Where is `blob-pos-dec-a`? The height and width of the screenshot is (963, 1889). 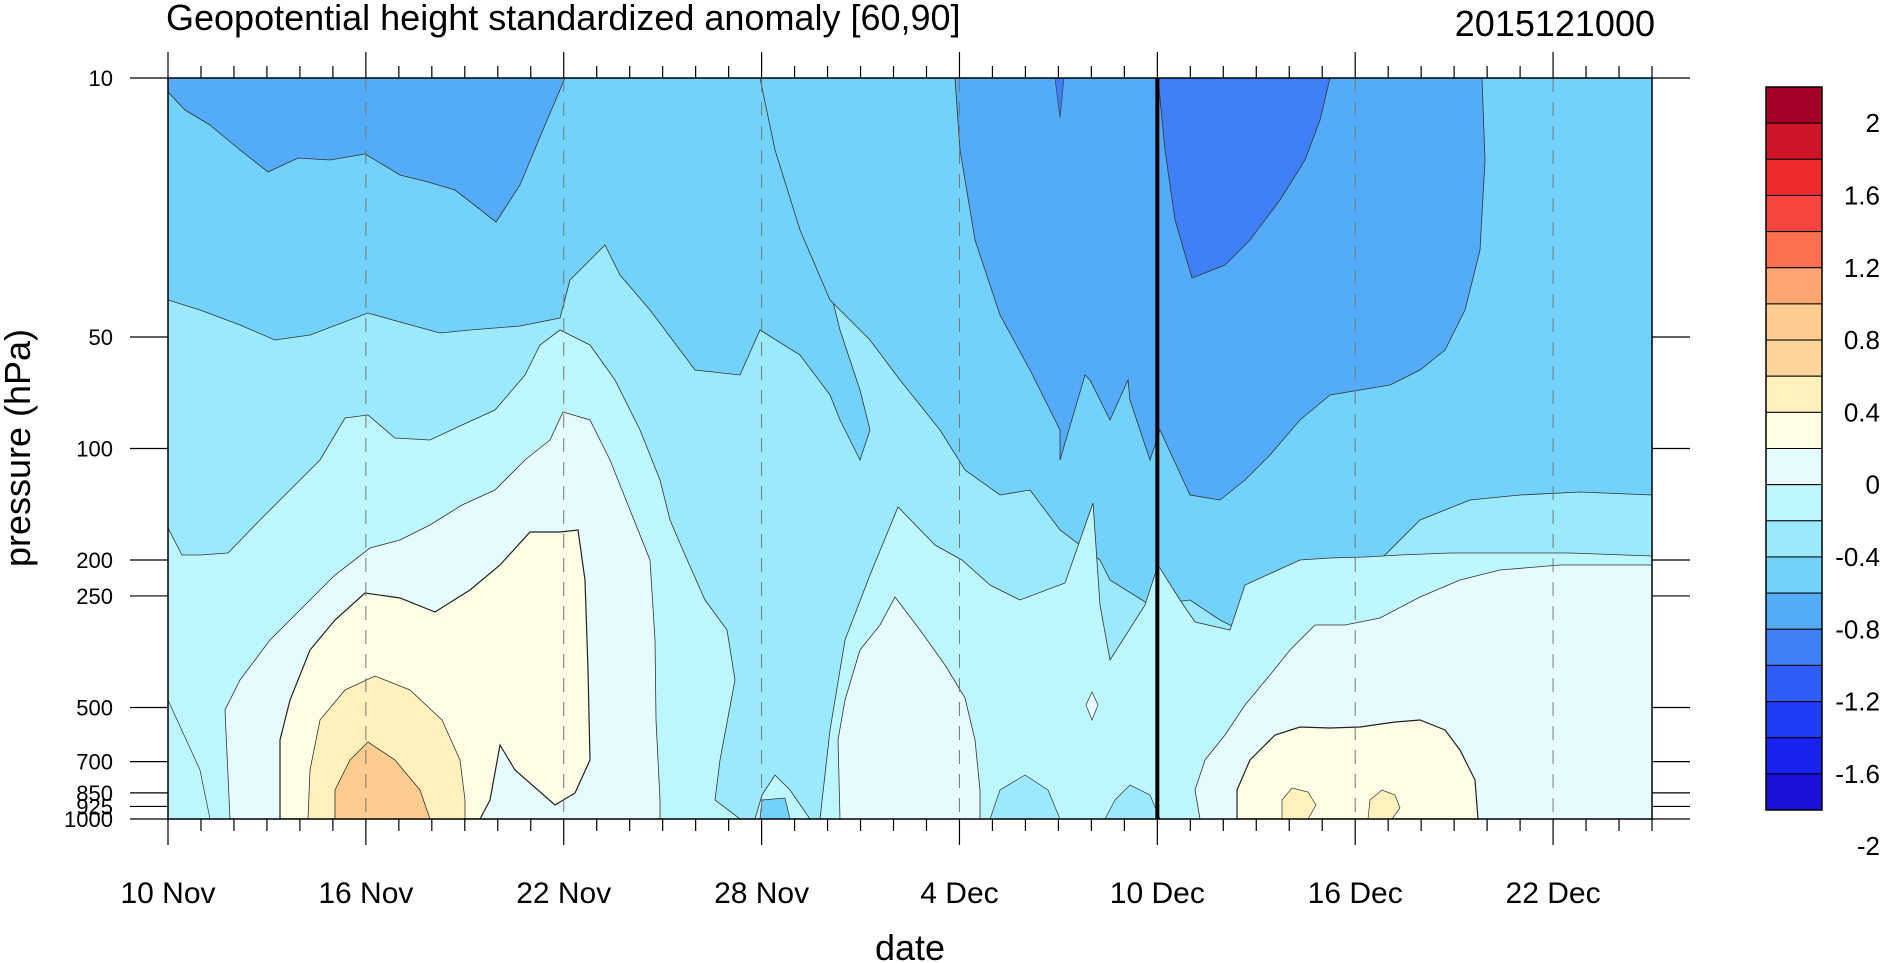
blob-pos-dec-a is located at coordinates (1299, 803).